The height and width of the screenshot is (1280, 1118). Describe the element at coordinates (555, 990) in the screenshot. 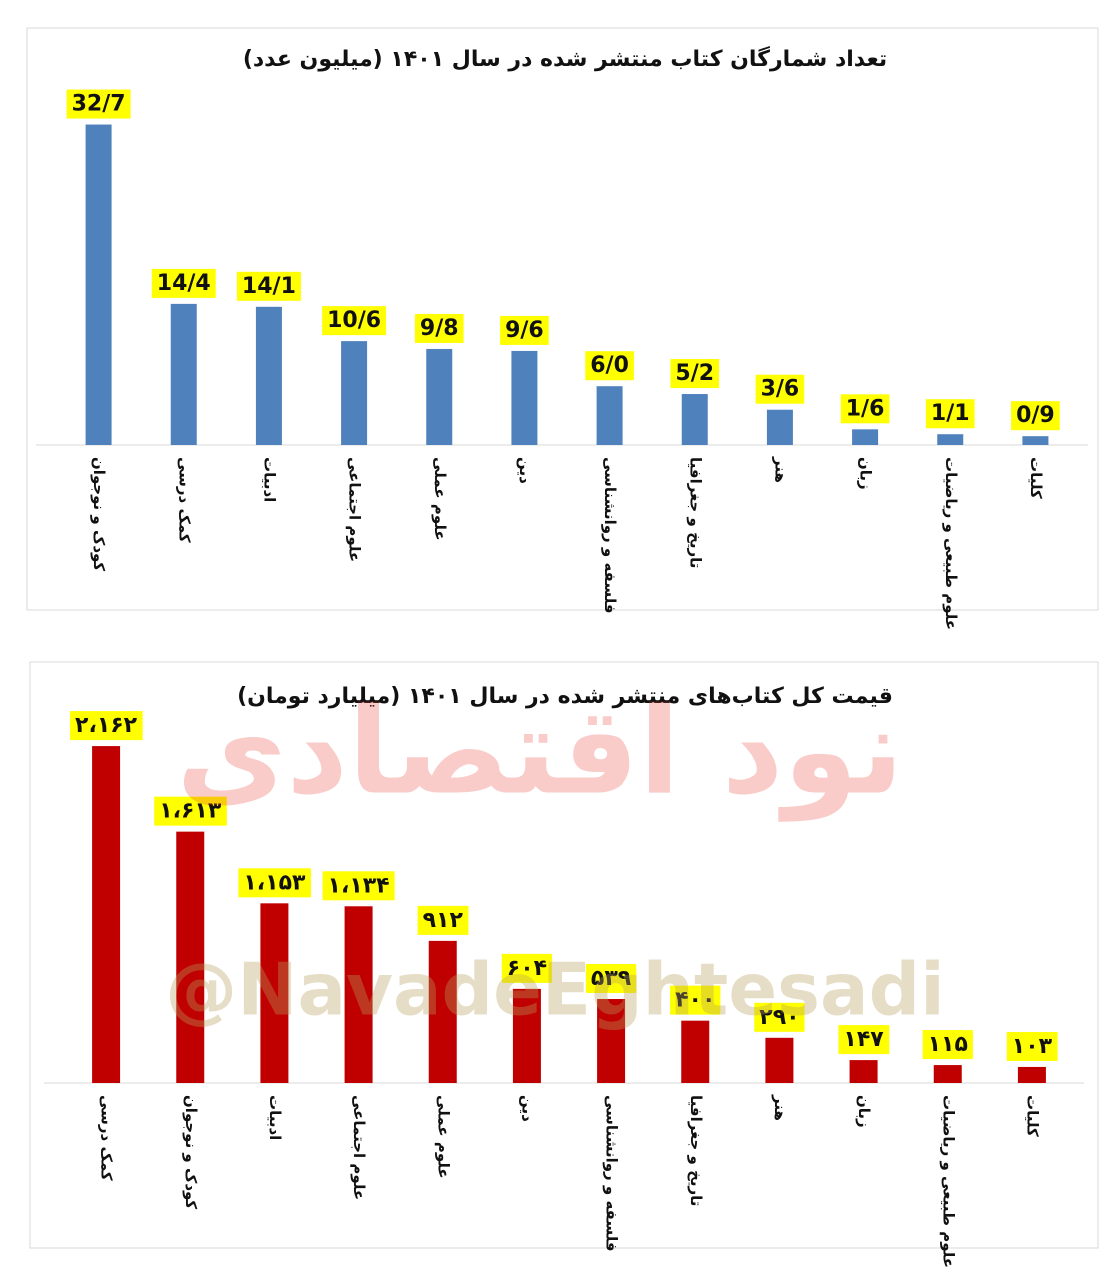

I see `watermark-handle: @NavadeEghtesadi` at that location.